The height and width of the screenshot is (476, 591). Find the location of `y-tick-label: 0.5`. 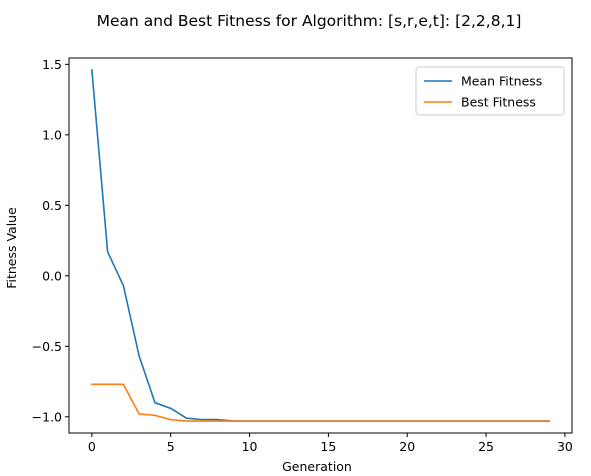

y-tick-label: 0.5 is located at coordinates (52, 205).